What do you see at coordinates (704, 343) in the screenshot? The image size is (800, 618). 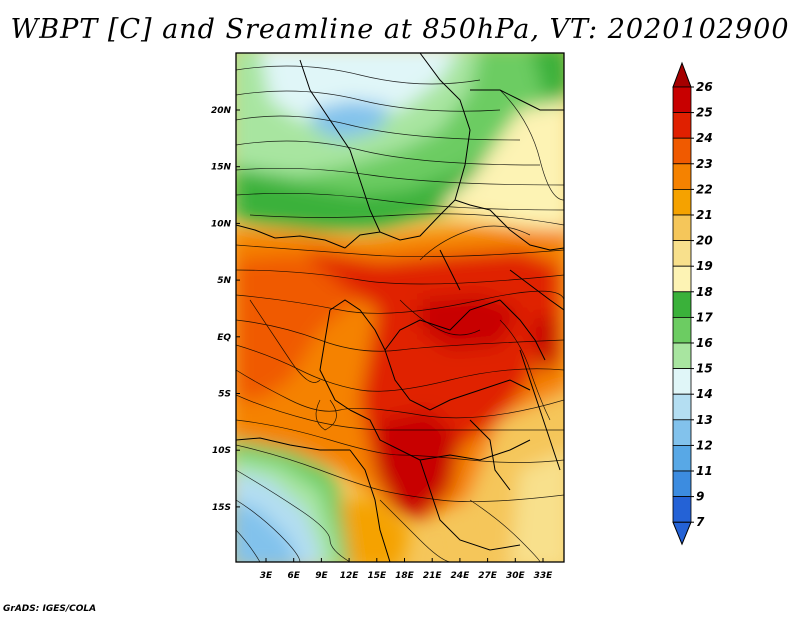 I see `colorbar-label: 16` at bounding box center [704, 343].